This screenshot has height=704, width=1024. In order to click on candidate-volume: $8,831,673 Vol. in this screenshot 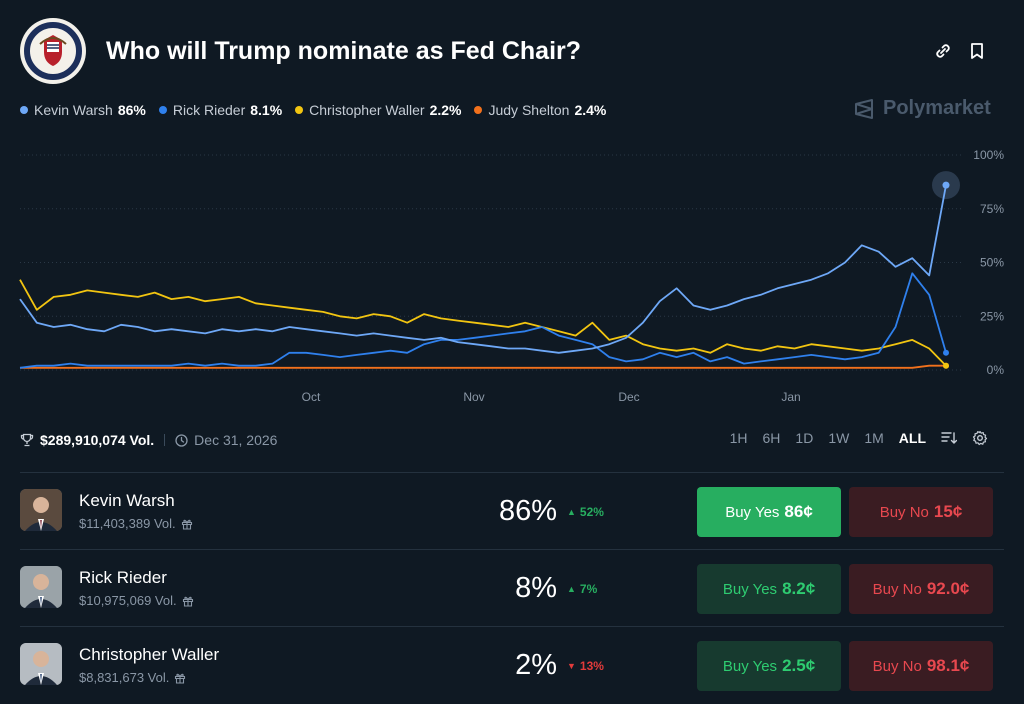, I will do `click(132, 677)`.